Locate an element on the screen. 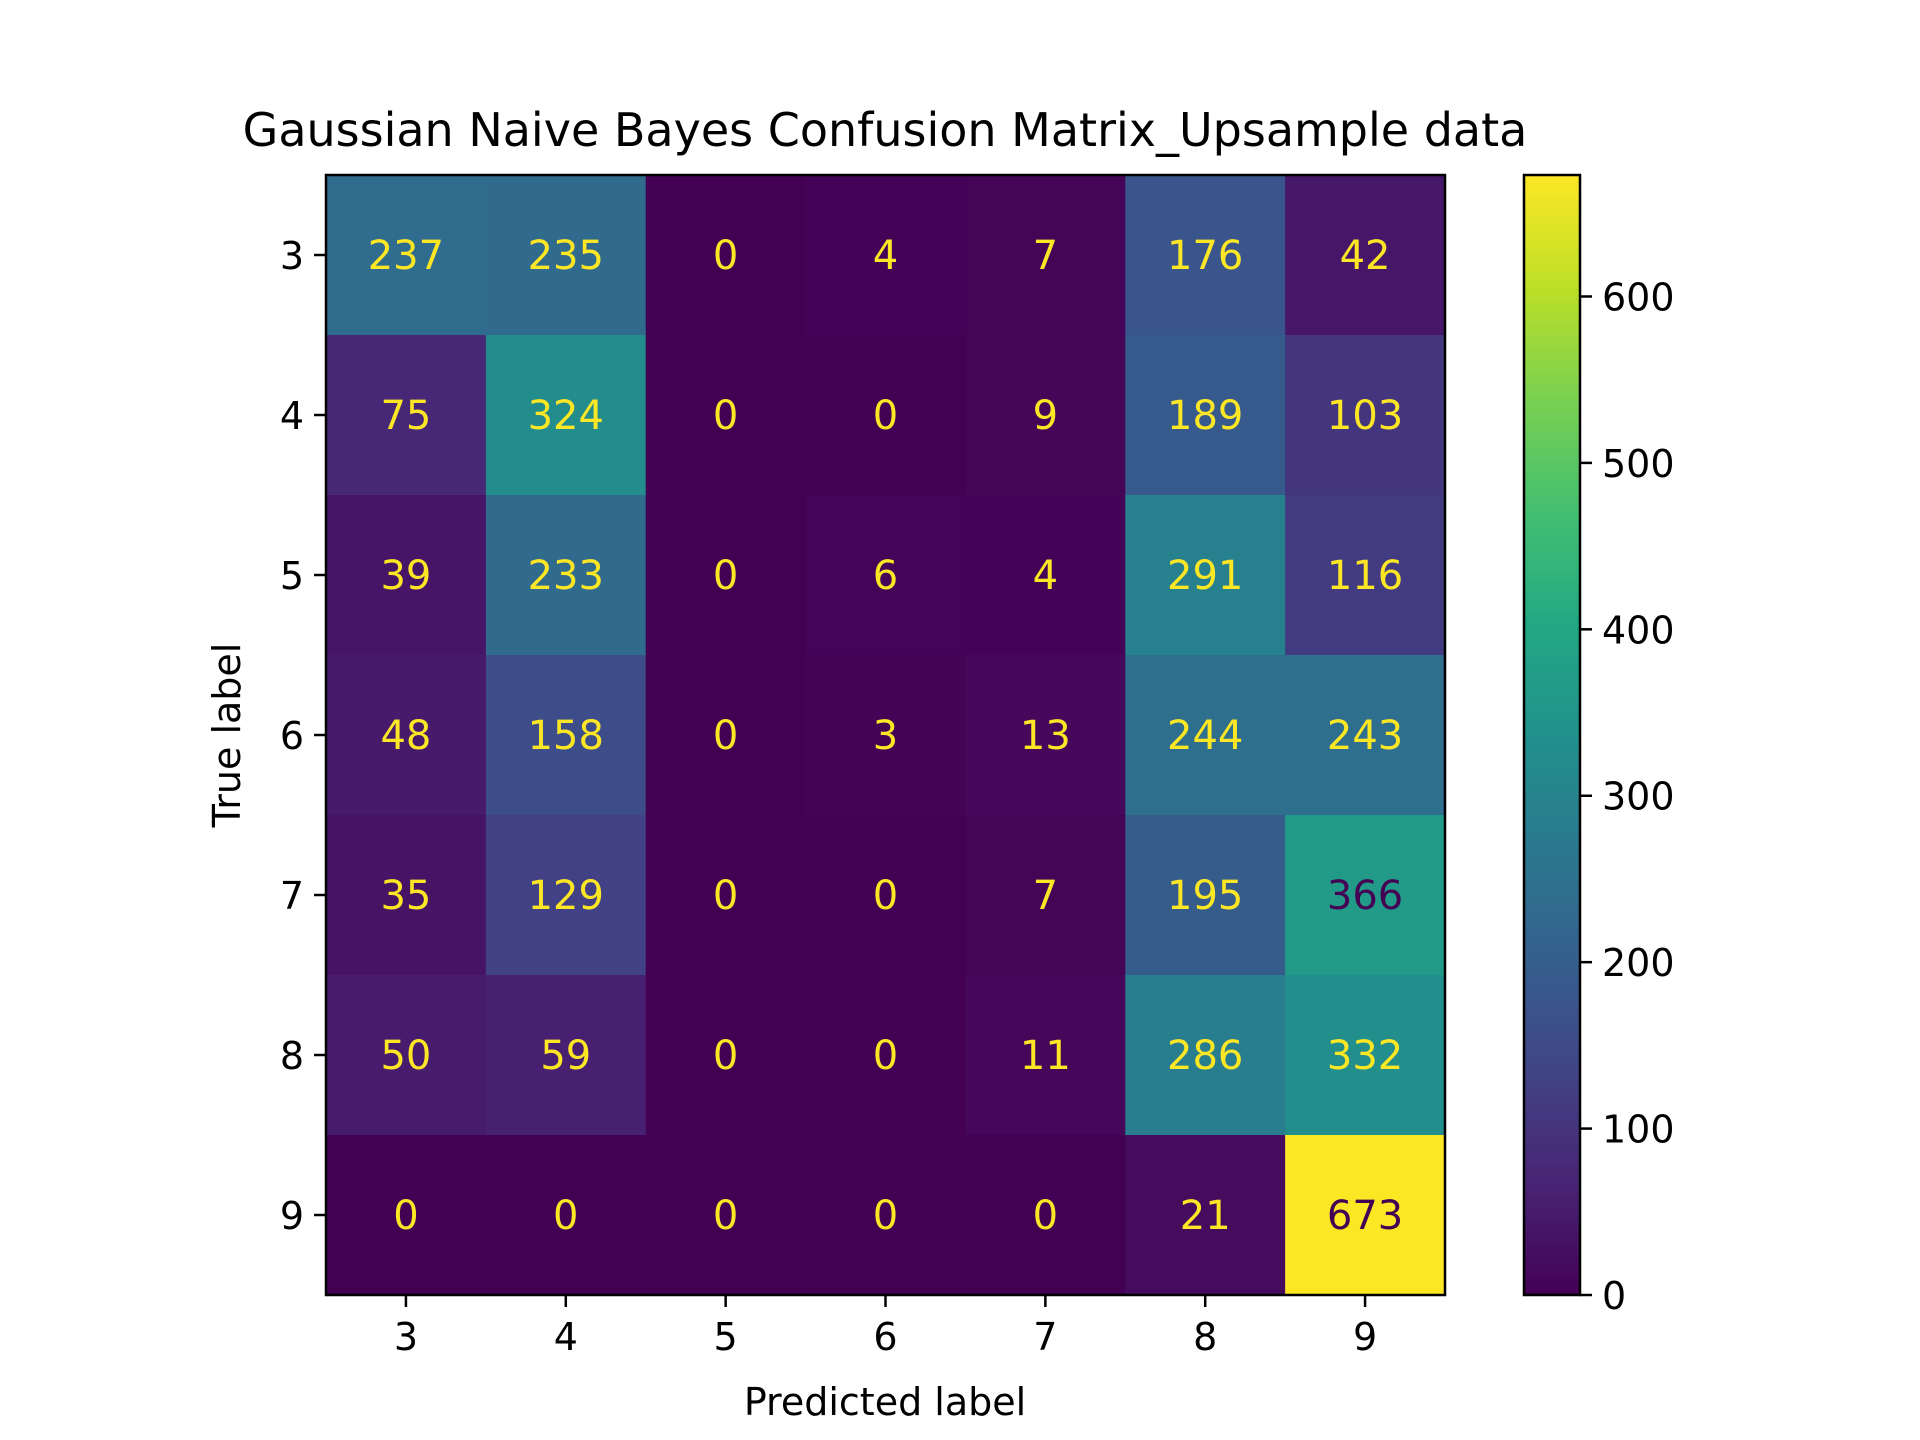 Image resolution: width=1920 pixels, height=1440 pixels. colorbar-tick-label: 300 is located at coordinates (1638, 797).